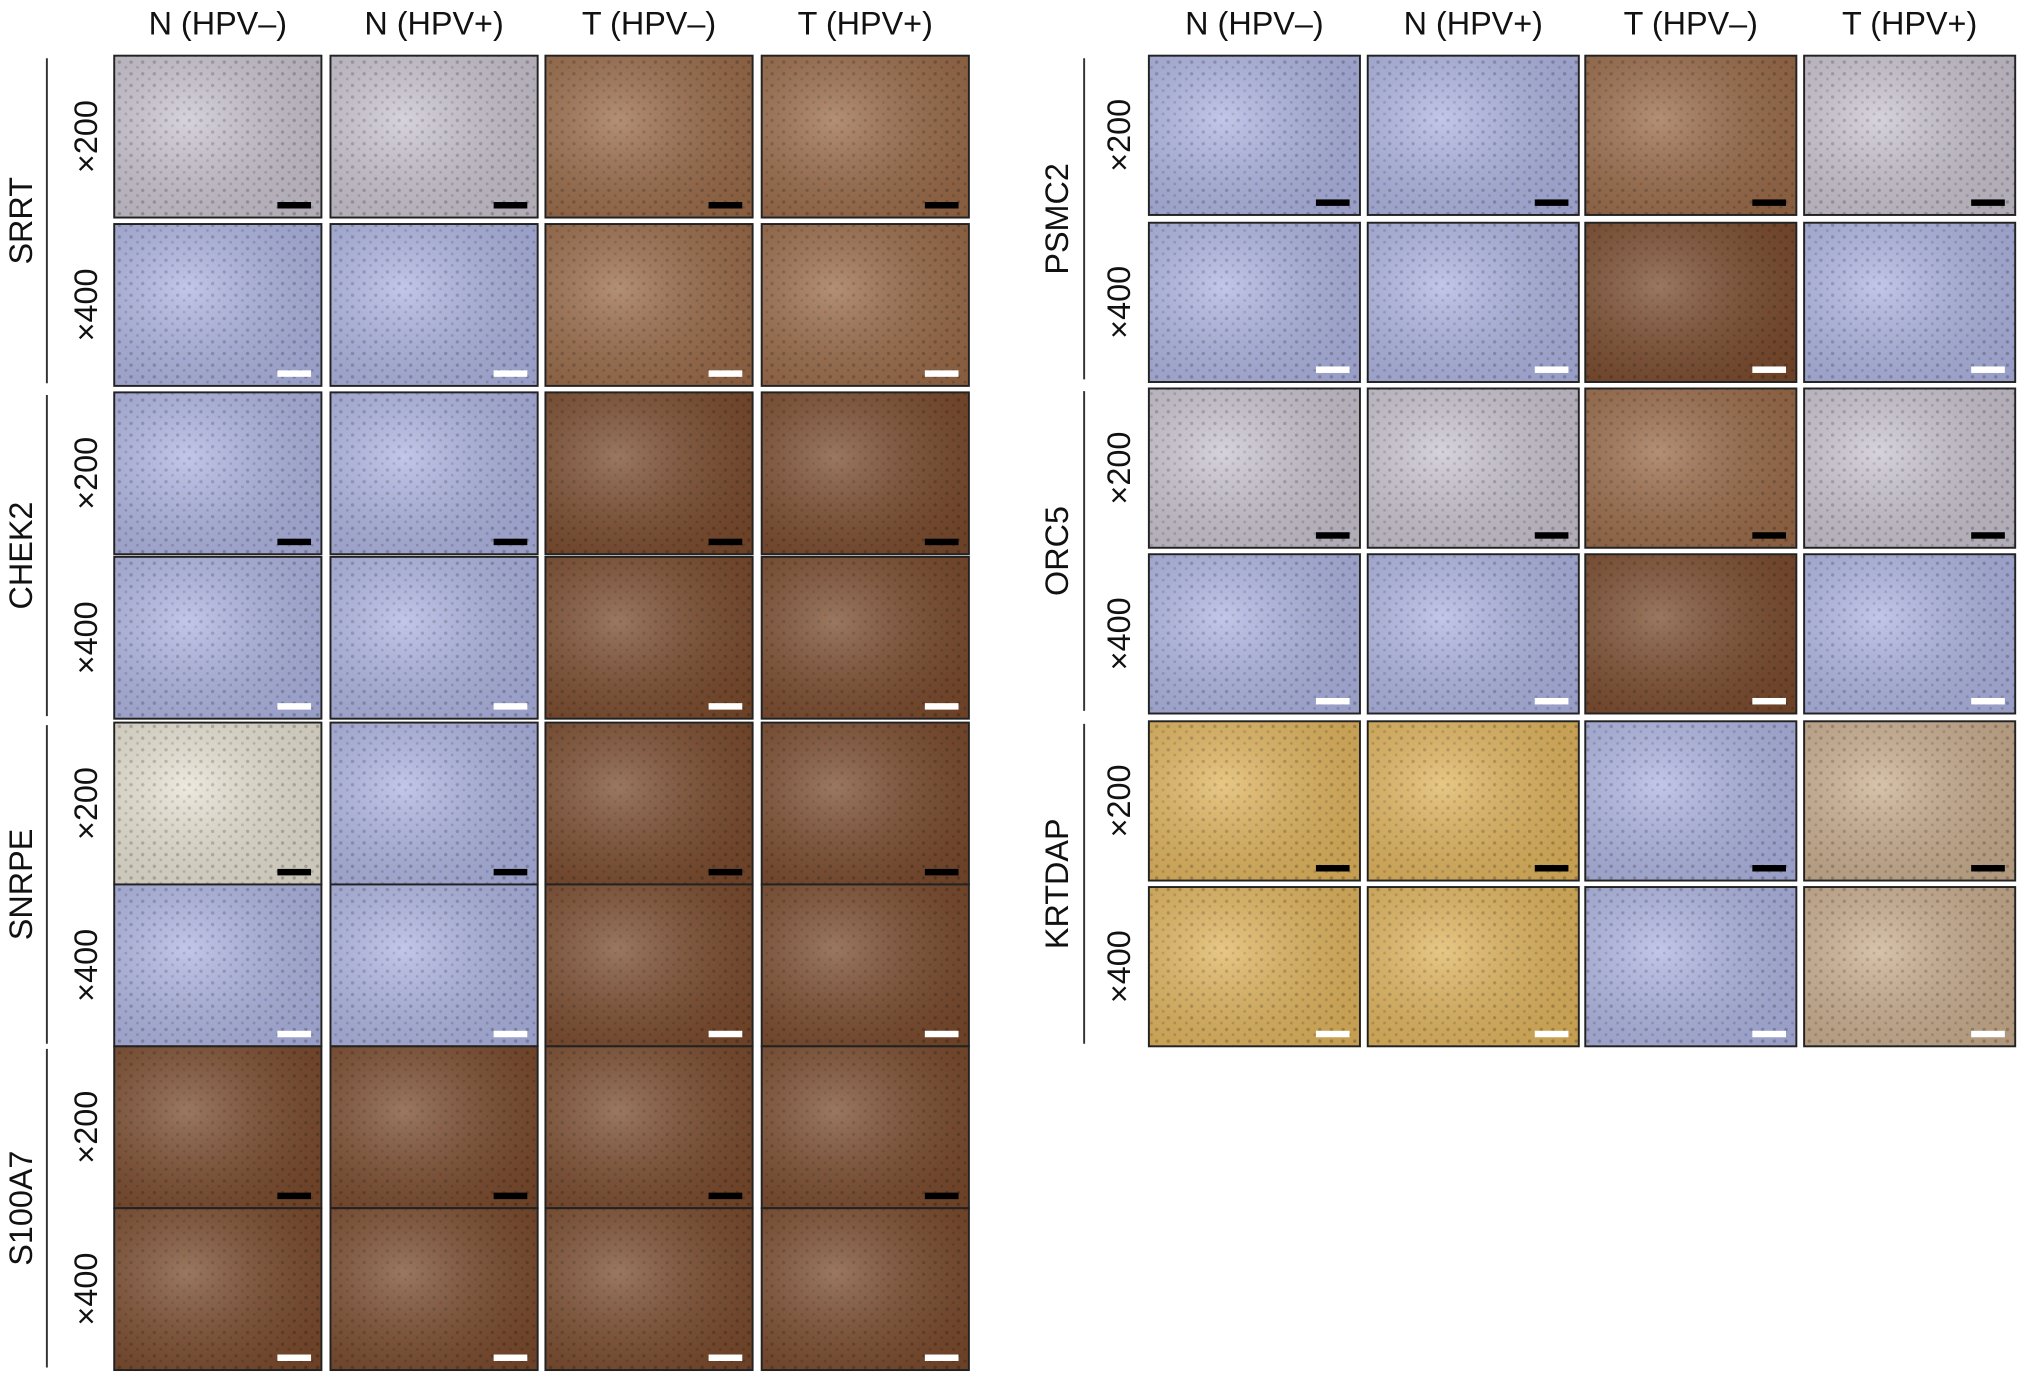 The height and width of the screenshot is (1383, 2031). Describe the element at coordinates (865, 23) in the screenshot. I see `column-header: T (HPV+)` at that location.